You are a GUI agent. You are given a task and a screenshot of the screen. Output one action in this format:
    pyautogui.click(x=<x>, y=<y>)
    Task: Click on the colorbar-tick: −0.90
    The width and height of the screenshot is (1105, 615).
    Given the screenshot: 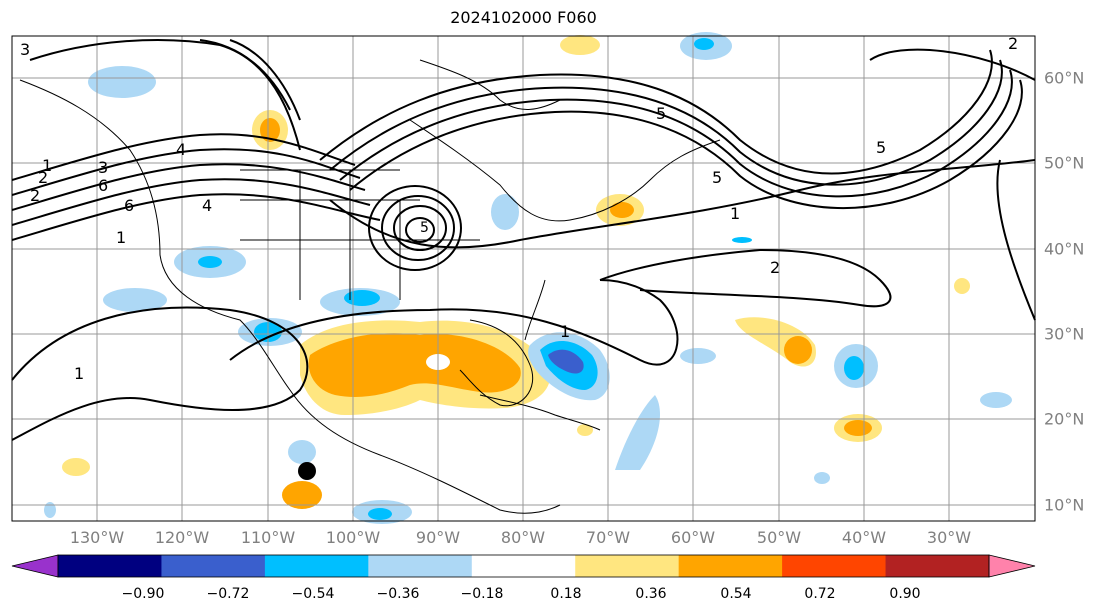 What is the action you would take?
    pyautogui.click(x=143, y=594)
    